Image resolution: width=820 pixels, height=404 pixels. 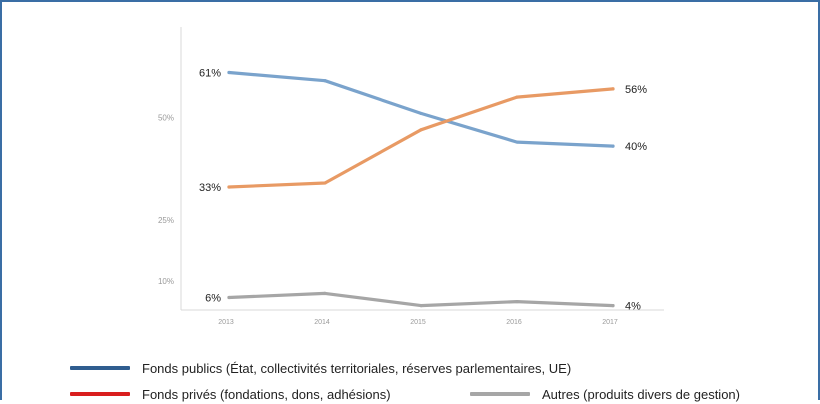 I want to click on x-tick-label: 2017, so click(x=610, y=322).